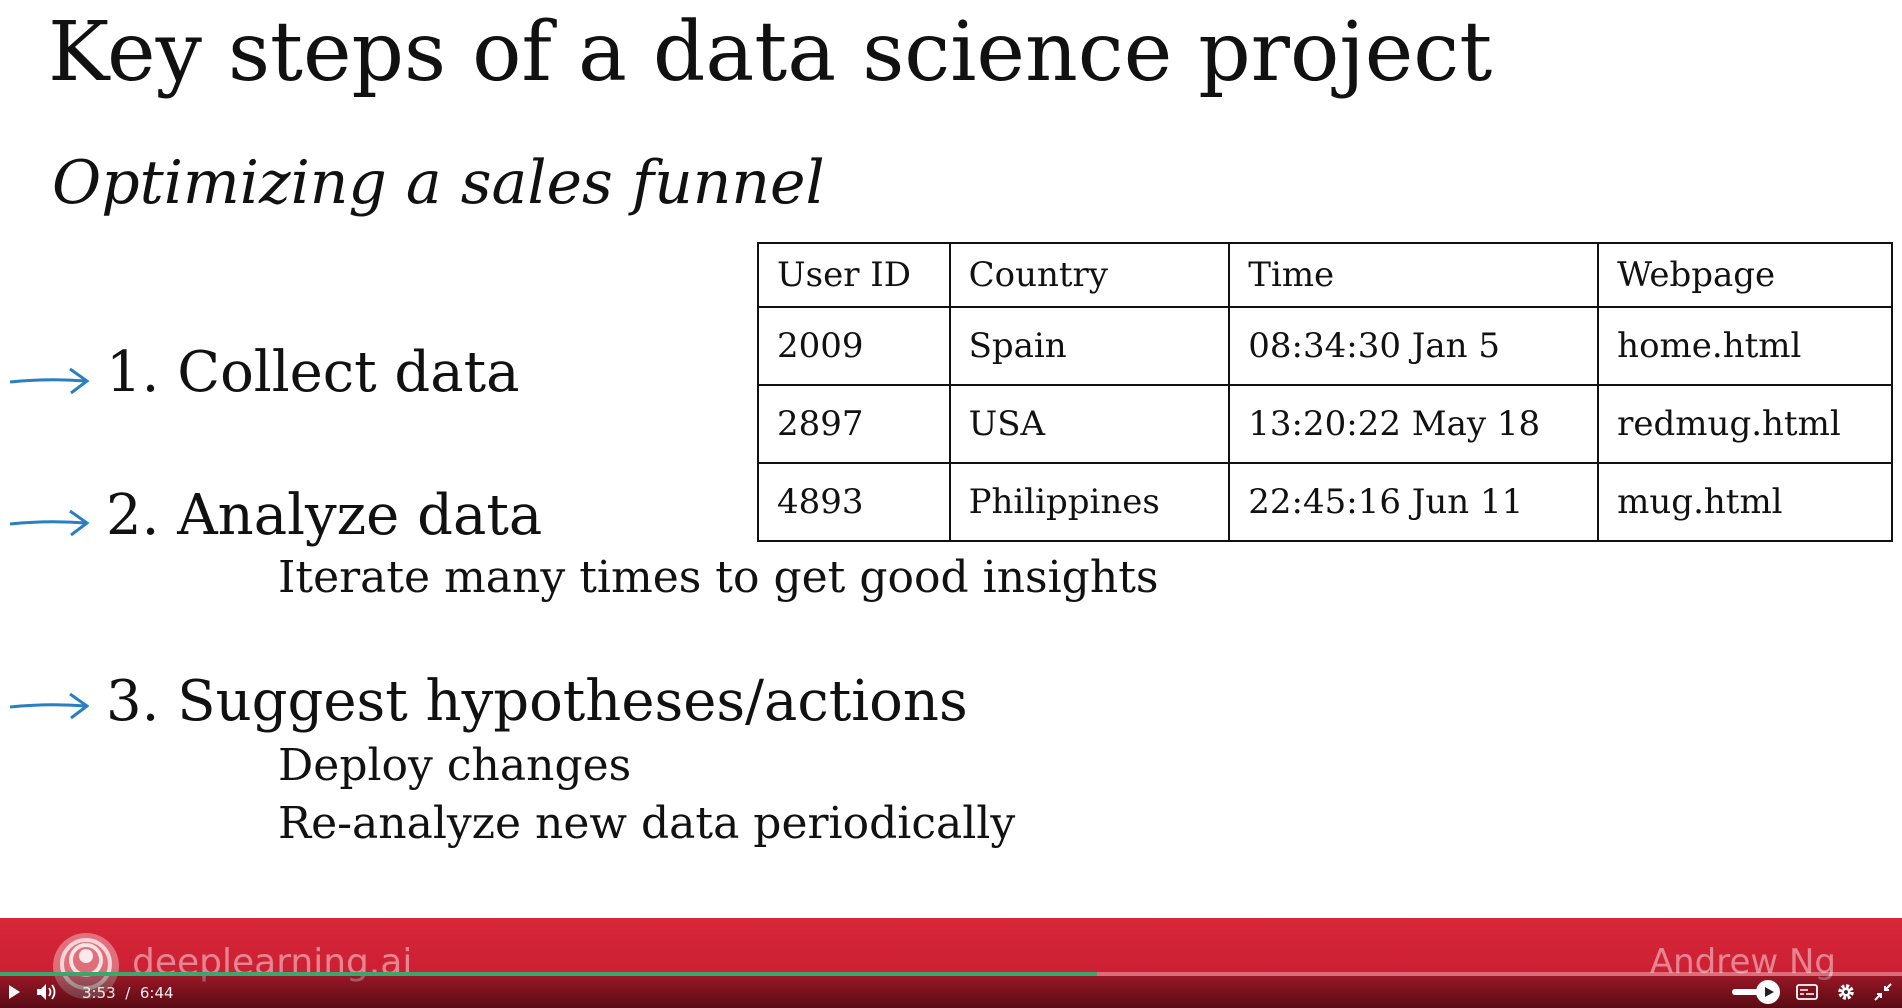  Describe the element at coordinates (99, 993) in the screenshot. I see `current-time: 3:53` at that location.